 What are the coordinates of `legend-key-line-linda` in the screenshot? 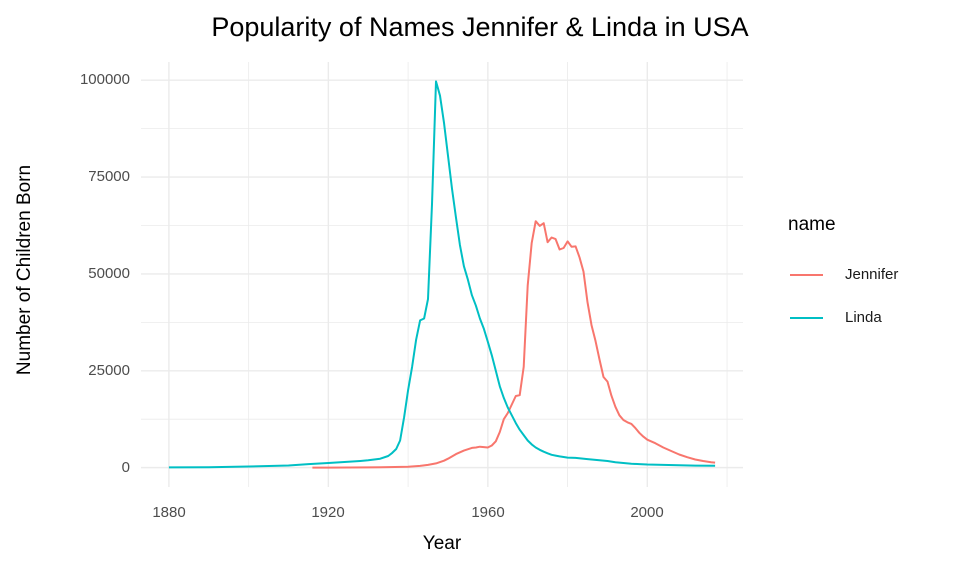 It's located at (806, 318).